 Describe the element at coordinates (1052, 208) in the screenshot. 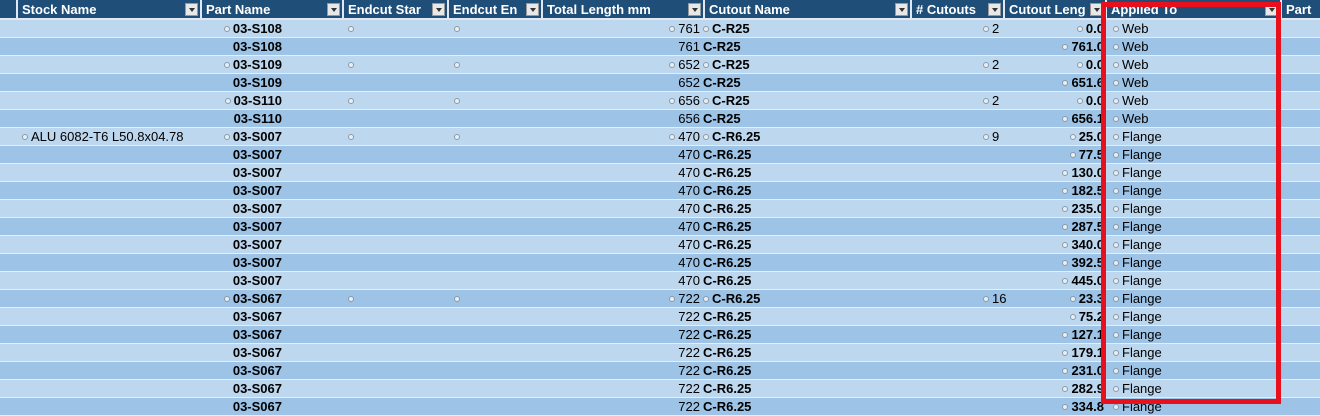

I see `cell-clen: 235.0` at that location.